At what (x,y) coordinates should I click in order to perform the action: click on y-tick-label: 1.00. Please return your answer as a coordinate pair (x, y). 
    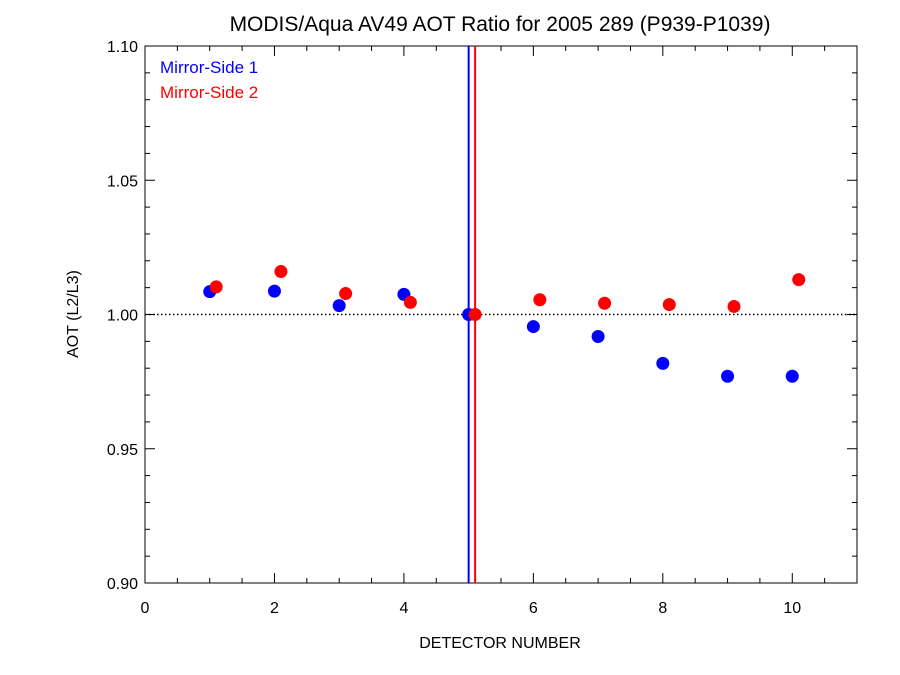
    Looking at the image, I should click on (122, 316).